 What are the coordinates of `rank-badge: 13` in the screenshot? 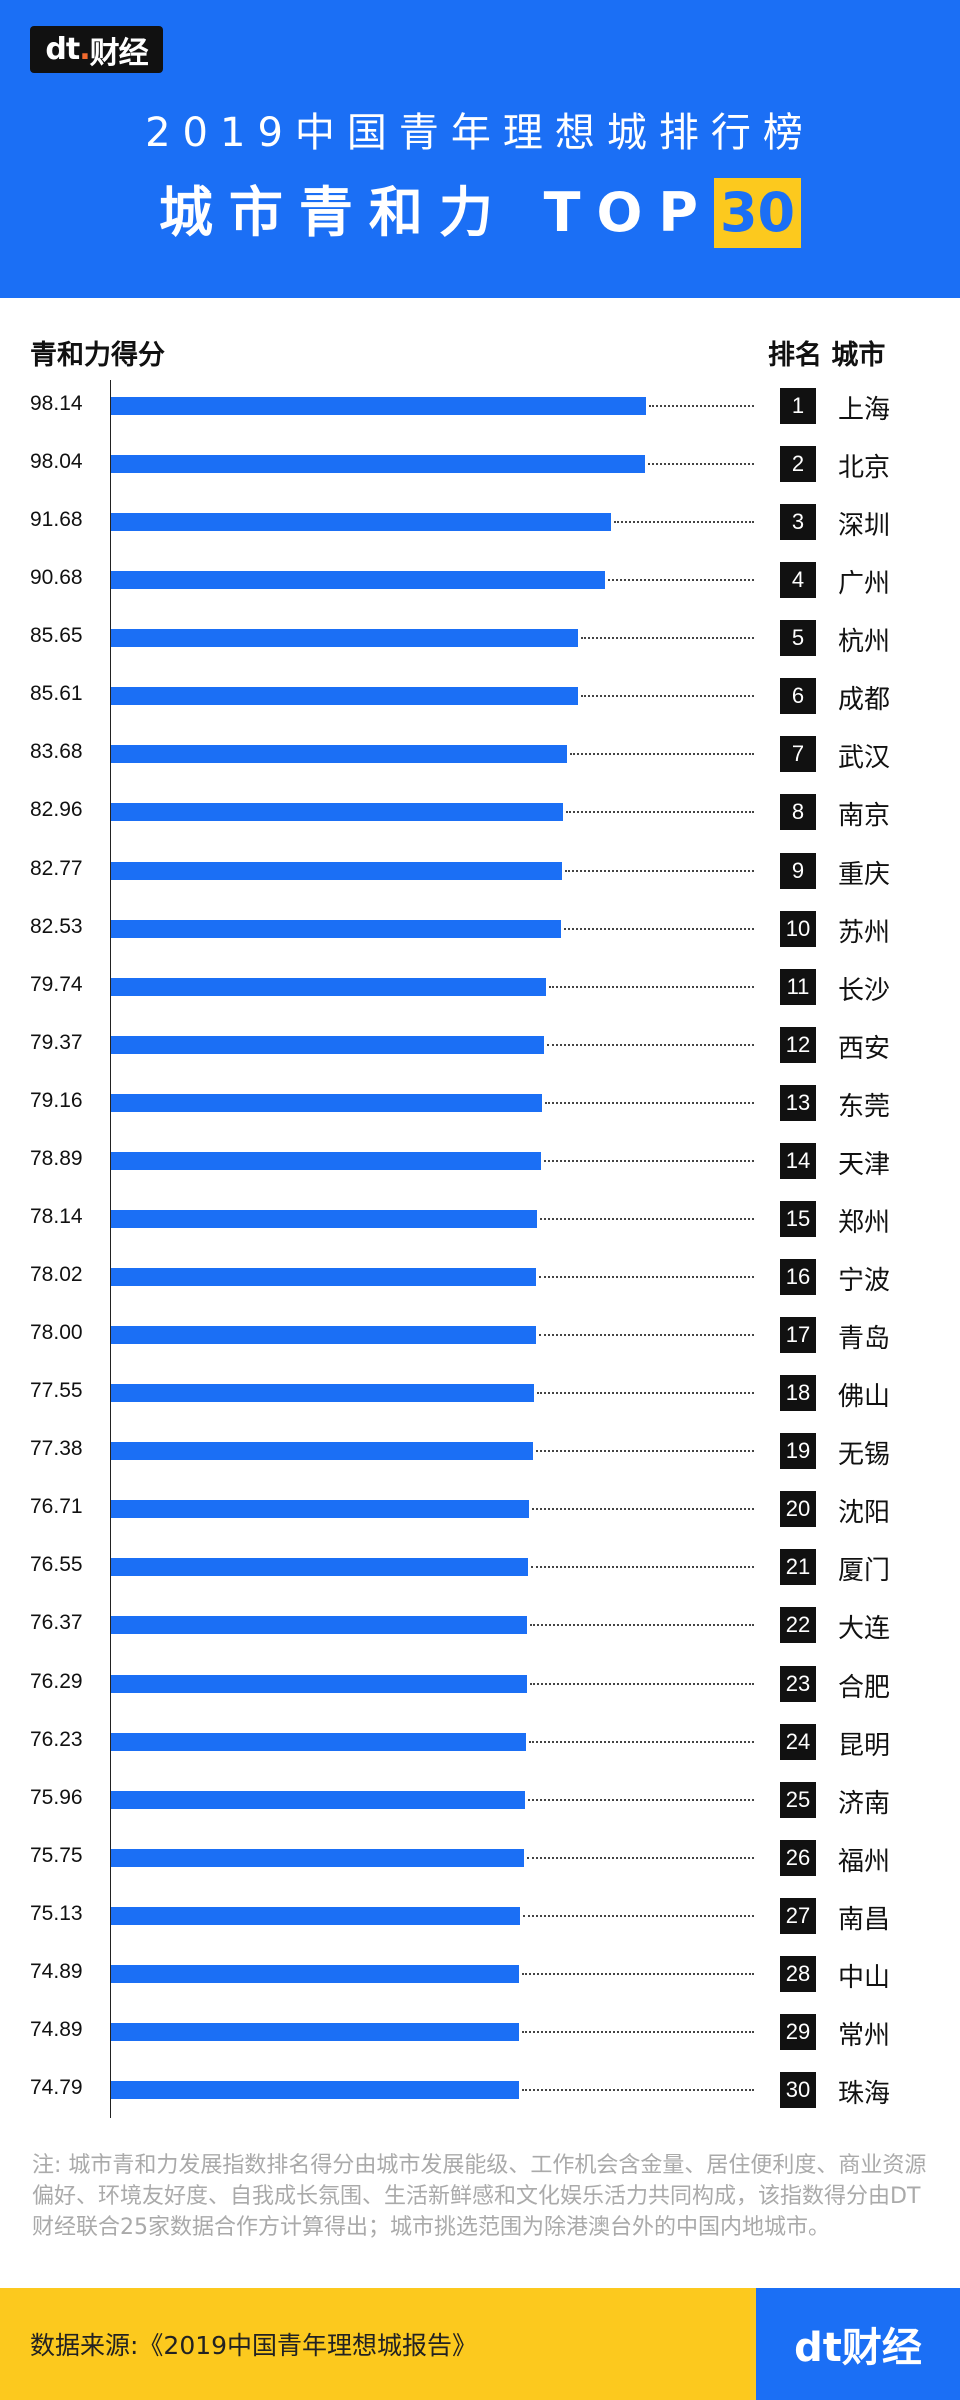 It's located at (798, 1102).